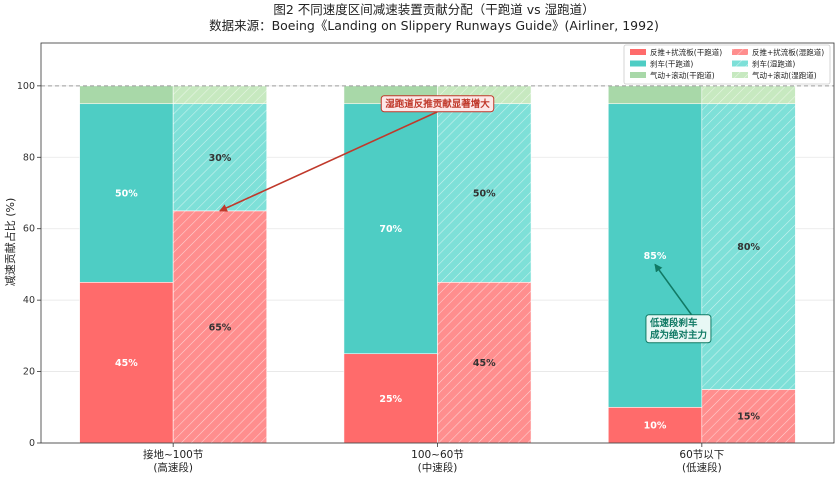 This screenshot has width=840, height=478. I want to click on bar-dry-brake, so click(655, 255).